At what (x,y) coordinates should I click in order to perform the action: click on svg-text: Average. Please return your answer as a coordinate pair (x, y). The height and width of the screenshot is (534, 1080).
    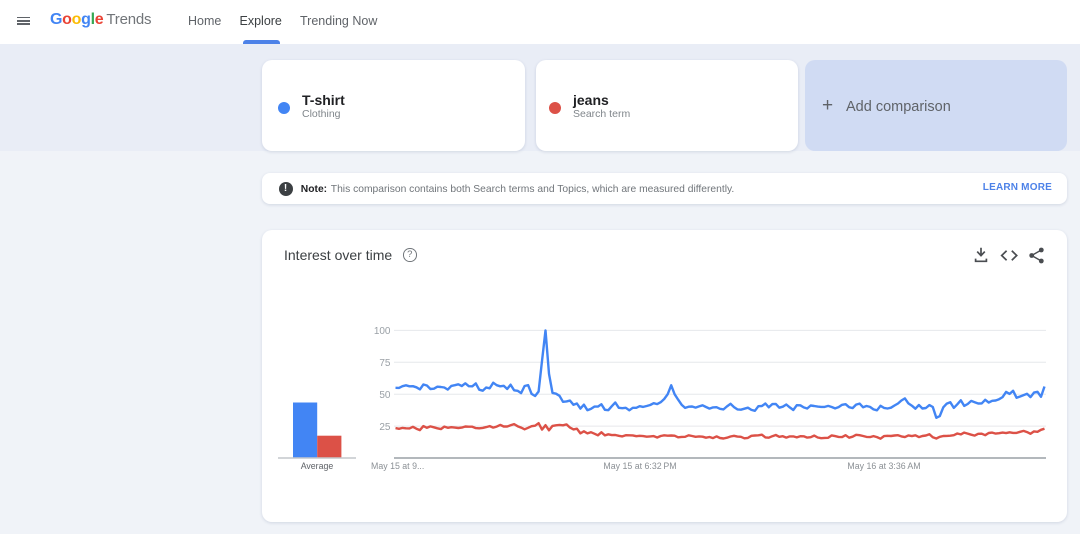
    Looking at the image, I should click on (317, 466).